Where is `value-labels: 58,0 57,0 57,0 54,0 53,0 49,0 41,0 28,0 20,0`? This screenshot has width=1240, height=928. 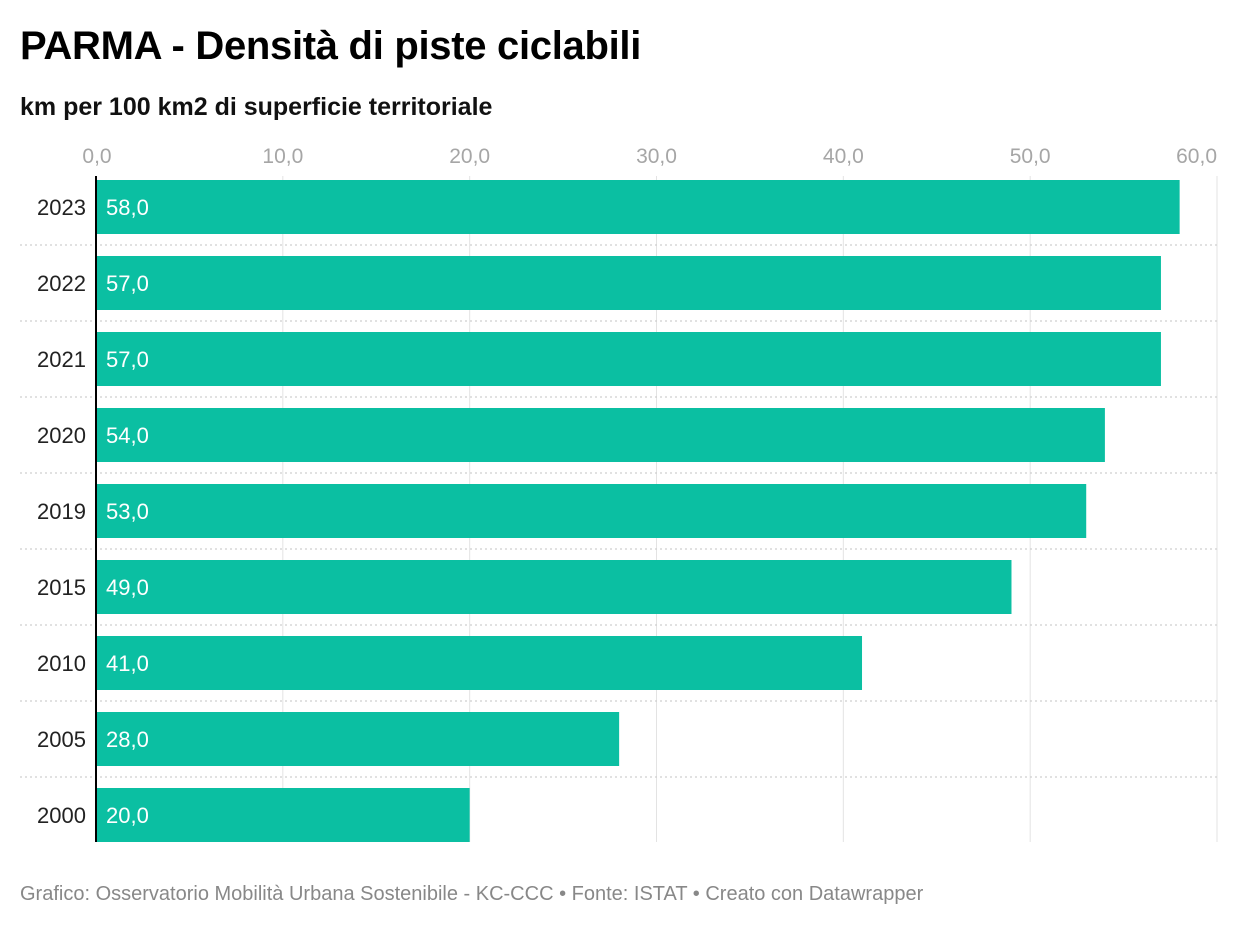 value-labels: 58,0 57,0 57,0 54,0 53,0 49,0 41,0 28,0 20,0 is located at coordinates (127, 511).